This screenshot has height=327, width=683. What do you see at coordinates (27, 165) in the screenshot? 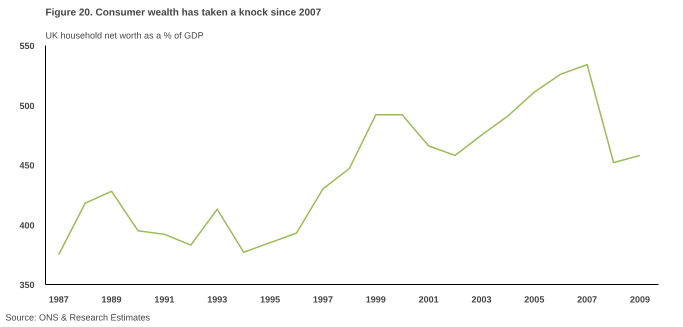
I see `y-tick-label: 450` at bounding box center [27, 165].